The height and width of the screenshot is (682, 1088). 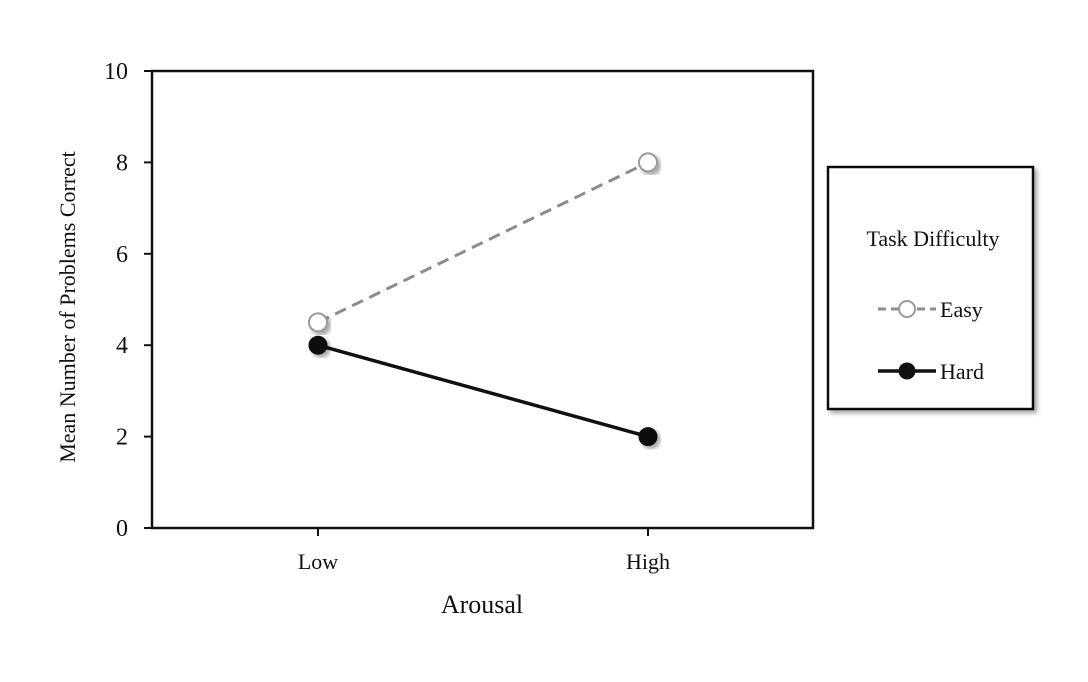 What do you see at coordinates (318, 561) in the screenshot?
I see `x-tick-label-low: Low` at bounding box center [318, 561].